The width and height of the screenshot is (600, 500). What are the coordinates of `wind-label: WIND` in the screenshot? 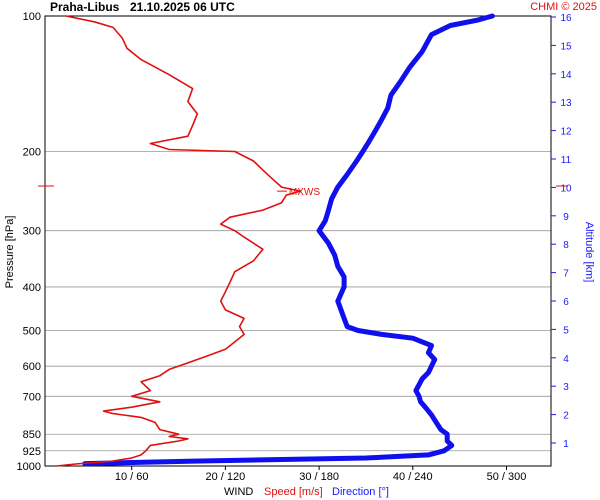 It's located at (238, 492).